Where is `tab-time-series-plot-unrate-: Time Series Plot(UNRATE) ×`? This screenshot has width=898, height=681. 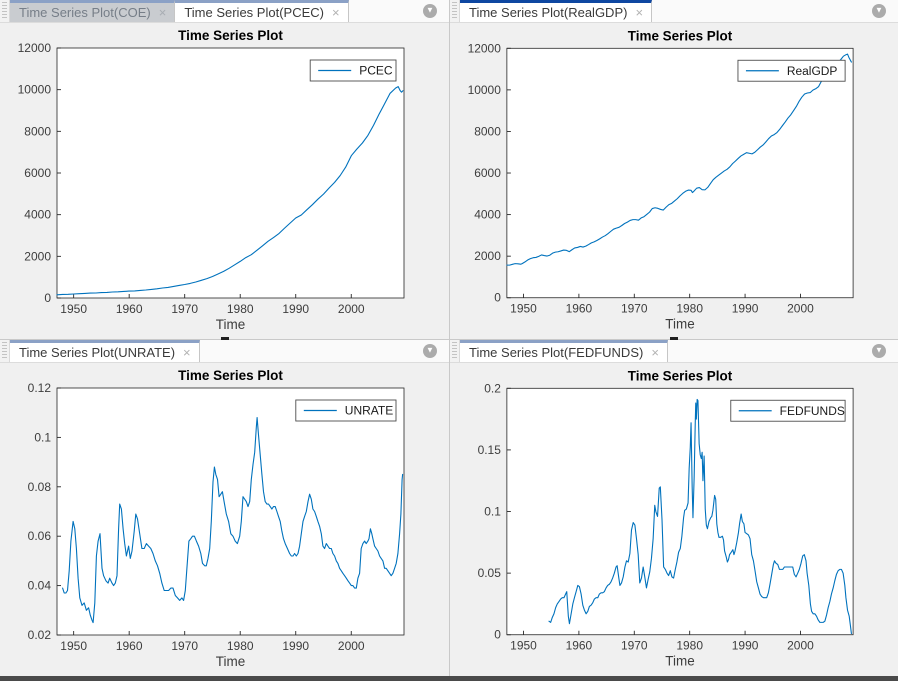
tab-time-series-plot-unrate-: Time Series Plot(UNRATE) × is located at coordinates (105, 351).